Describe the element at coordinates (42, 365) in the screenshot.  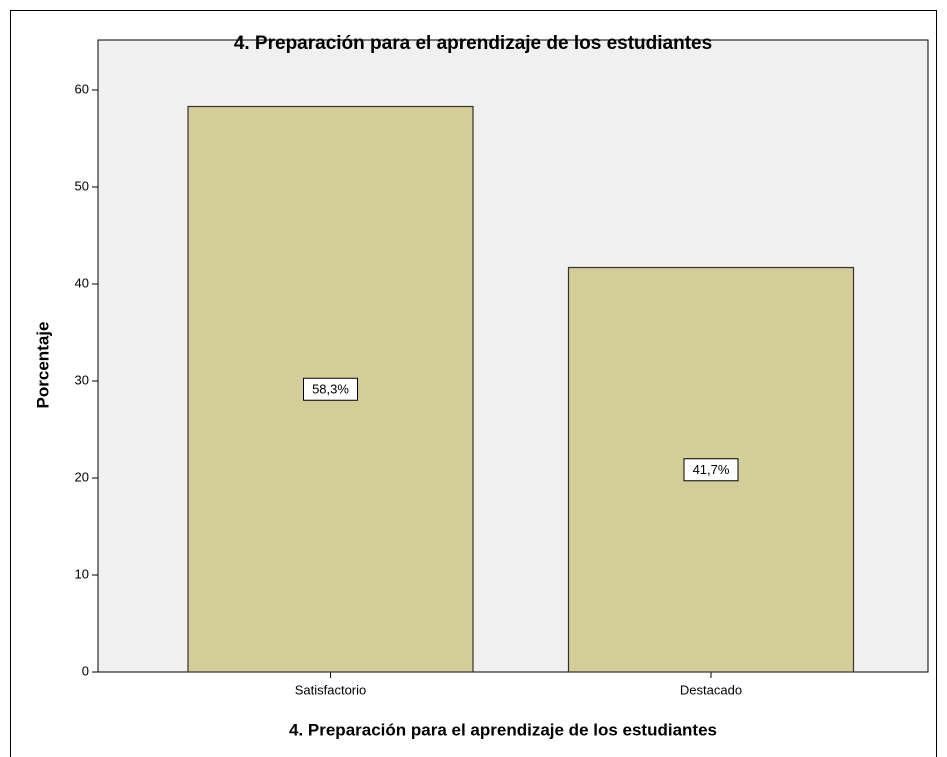
I see `y-axis-label: Porcentaje` at that location.